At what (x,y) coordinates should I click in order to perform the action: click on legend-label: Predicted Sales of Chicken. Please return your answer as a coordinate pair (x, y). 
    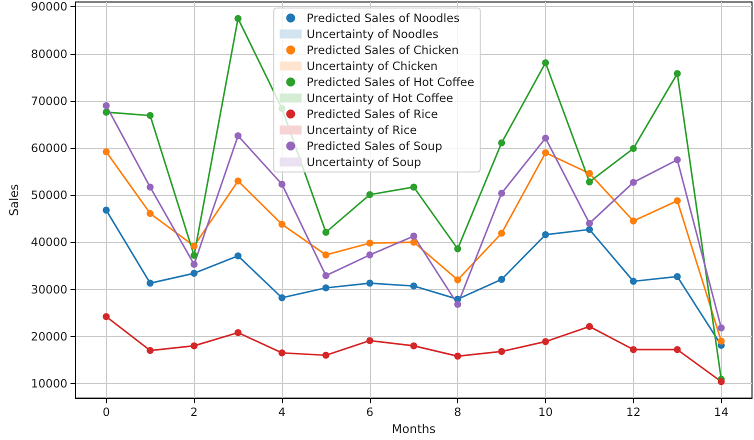
    Looking at the image, I should click on (382, 50).